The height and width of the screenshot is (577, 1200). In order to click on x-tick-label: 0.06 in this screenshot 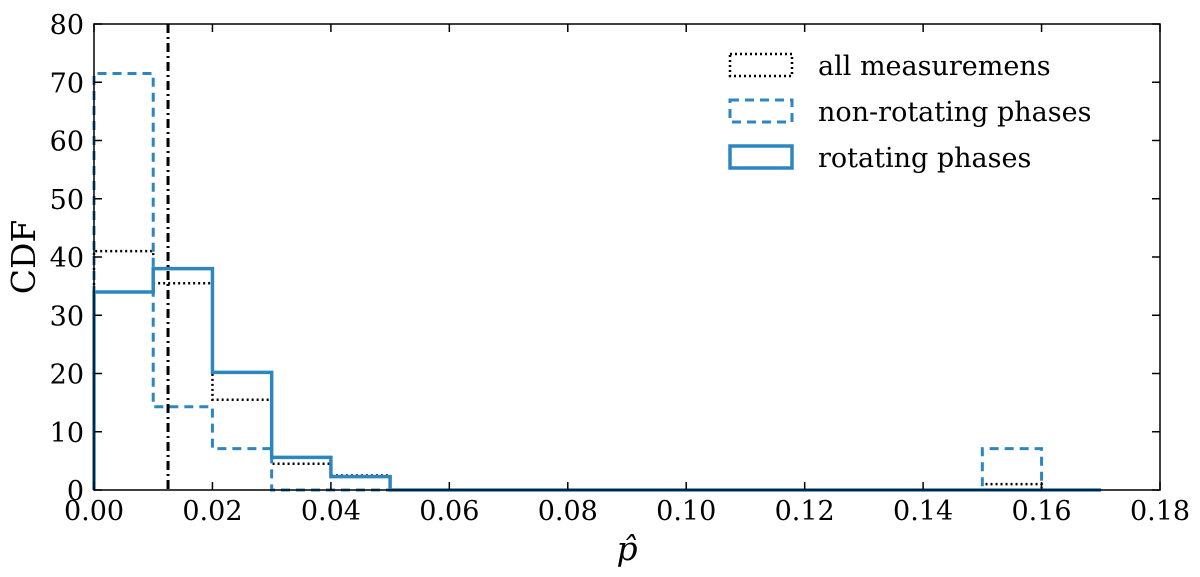, I will do `click(449, 511)`.